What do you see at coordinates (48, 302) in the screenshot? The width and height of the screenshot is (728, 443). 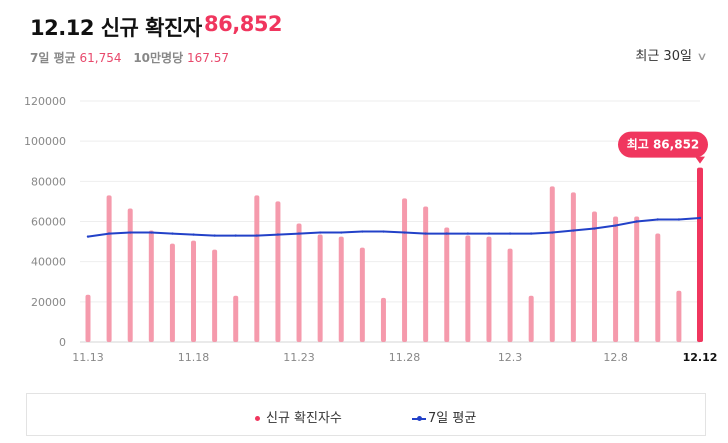 I see `y-tick-label: 20000` at bounding box center [48, 302].